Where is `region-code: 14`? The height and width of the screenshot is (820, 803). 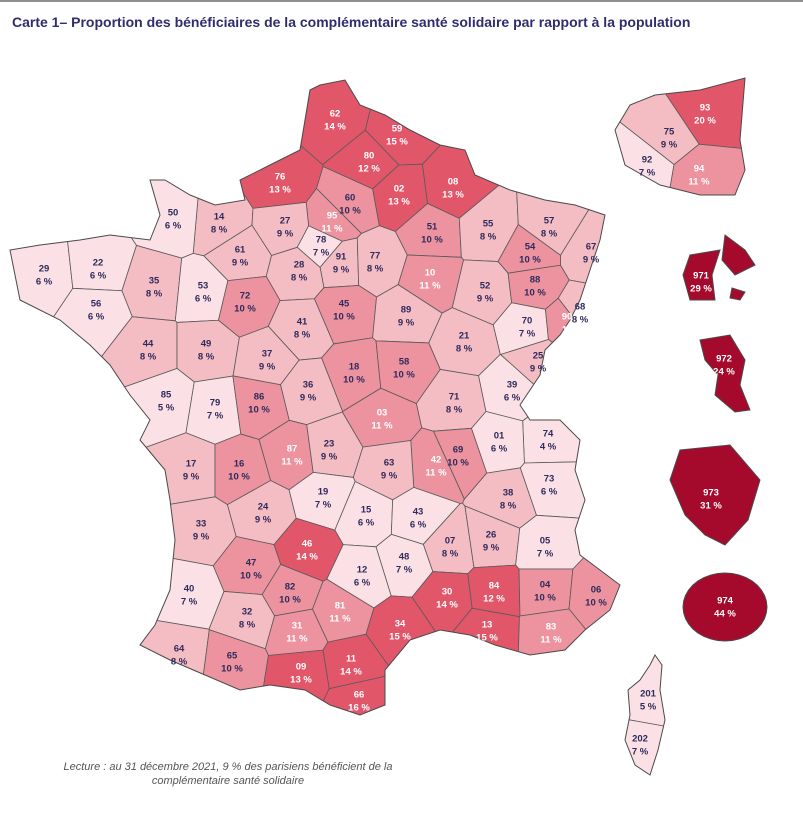
region-code: 14 is located at coordinates (219, 217).